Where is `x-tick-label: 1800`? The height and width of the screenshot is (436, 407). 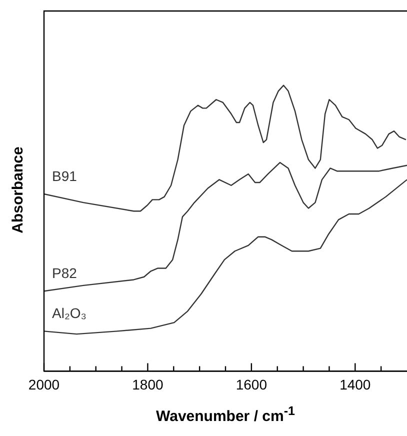
x-tick-label: 1800 is located at coordinates (148, 384).